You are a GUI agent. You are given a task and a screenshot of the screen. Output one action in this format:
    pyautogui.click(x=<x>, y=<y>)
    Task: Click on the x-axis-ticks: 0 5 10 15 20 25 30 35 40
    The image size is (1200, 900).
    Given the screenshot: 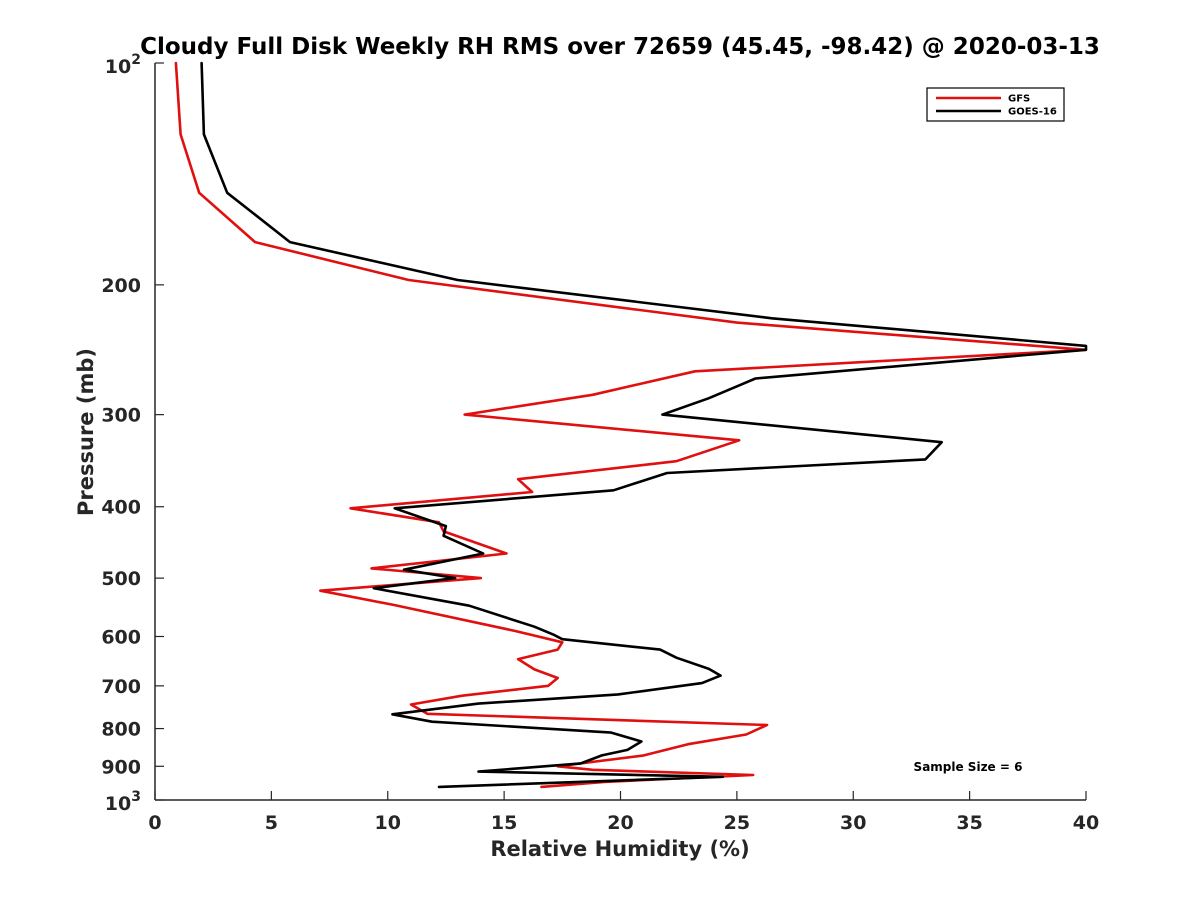 What is the action you would take?
    pyautogui.click(x=623, y=812)
    